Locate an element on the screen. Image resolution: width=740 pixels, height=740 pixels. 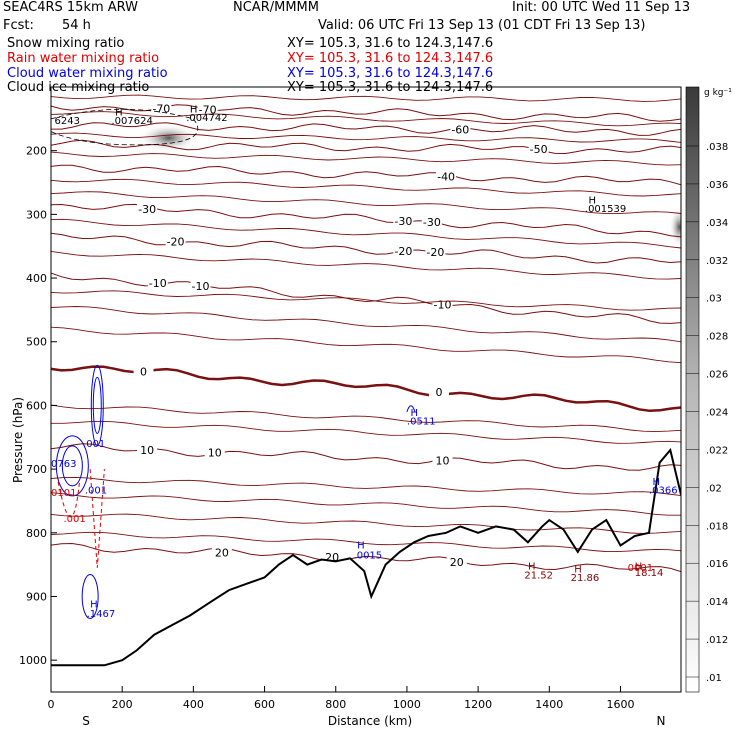
x-tick-label: 200 is located at coordinates (122, 704).